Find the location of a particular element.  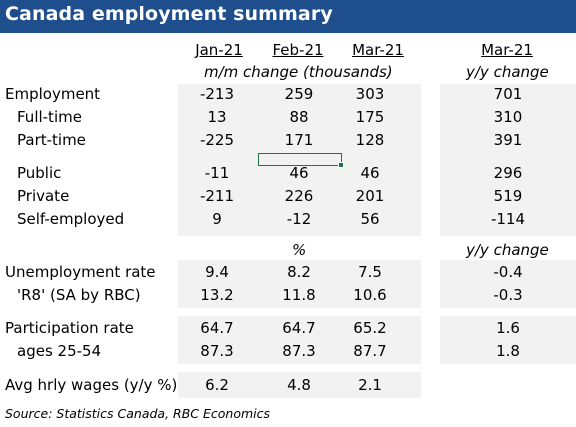

cell-employment-mar: 303 is located at coordinates (370, 94).